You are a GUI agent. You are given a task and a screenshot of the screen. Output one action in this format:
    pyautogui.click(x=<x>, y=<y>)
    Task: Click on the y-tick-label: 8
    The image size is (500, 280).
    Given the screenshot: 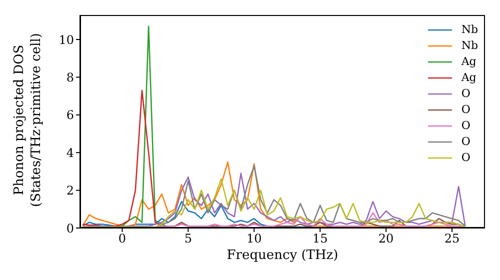 What is the action you would take?
    pyautogui.click(x=70, y=77)
    